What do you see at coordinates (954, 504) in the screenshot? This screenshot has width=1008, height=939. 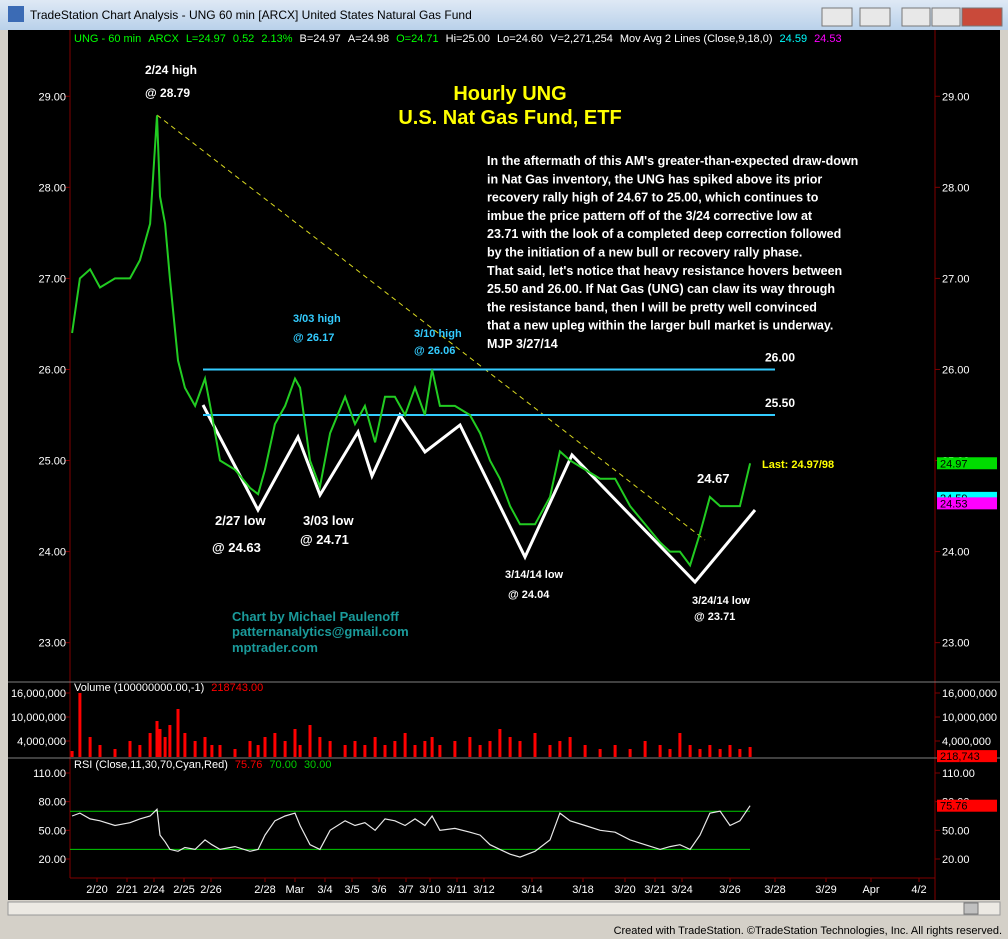 I see `price-marker-label: 24.53` at bounding box center [954, 504].